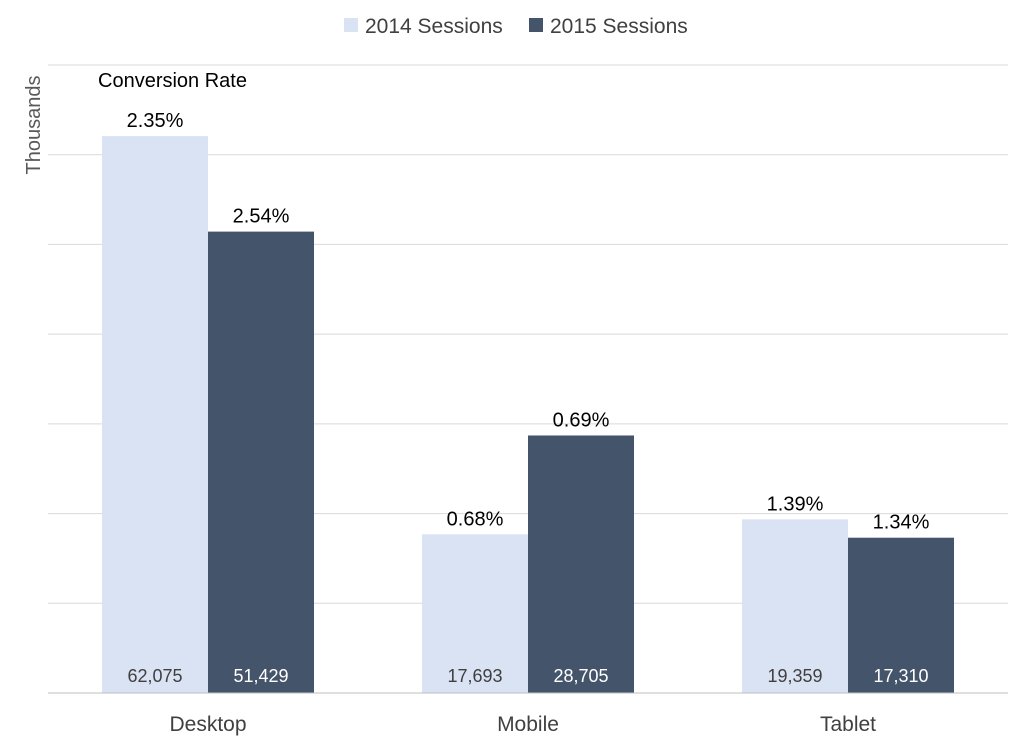 This screenshot has height=754, width=1031. Describe the element at coordinates (434, 26) in the screenshot. I see `legend-label: 2014 Sessions` at that location.